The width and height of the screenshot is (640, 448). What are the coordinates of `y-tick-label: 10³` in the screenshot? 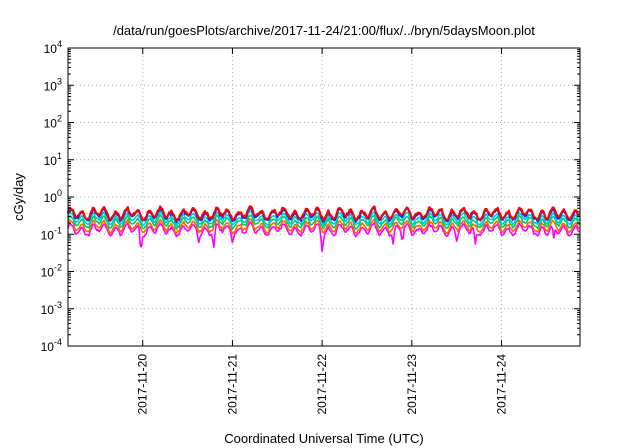 It's located at (53, 84).